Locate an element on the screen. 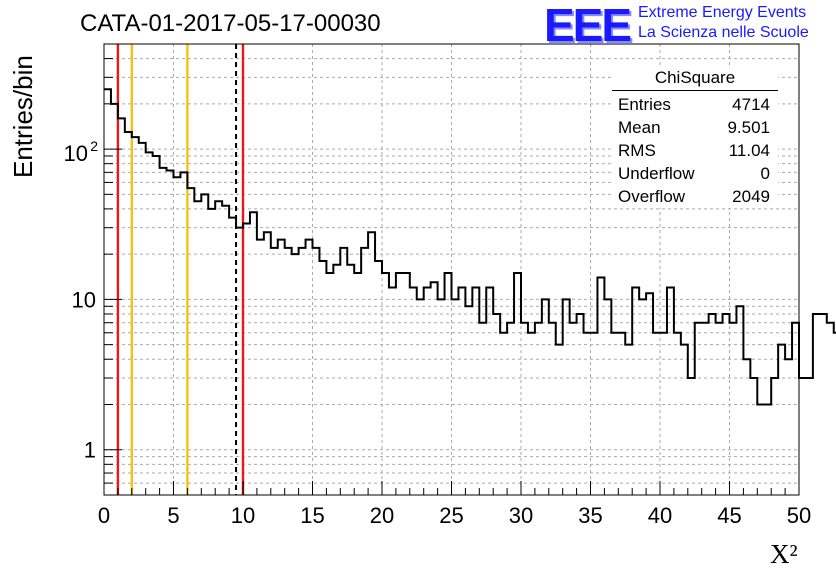 The image size is (836, 572). stats-row: Overflow 2049 is located at coordinates (695, 196).